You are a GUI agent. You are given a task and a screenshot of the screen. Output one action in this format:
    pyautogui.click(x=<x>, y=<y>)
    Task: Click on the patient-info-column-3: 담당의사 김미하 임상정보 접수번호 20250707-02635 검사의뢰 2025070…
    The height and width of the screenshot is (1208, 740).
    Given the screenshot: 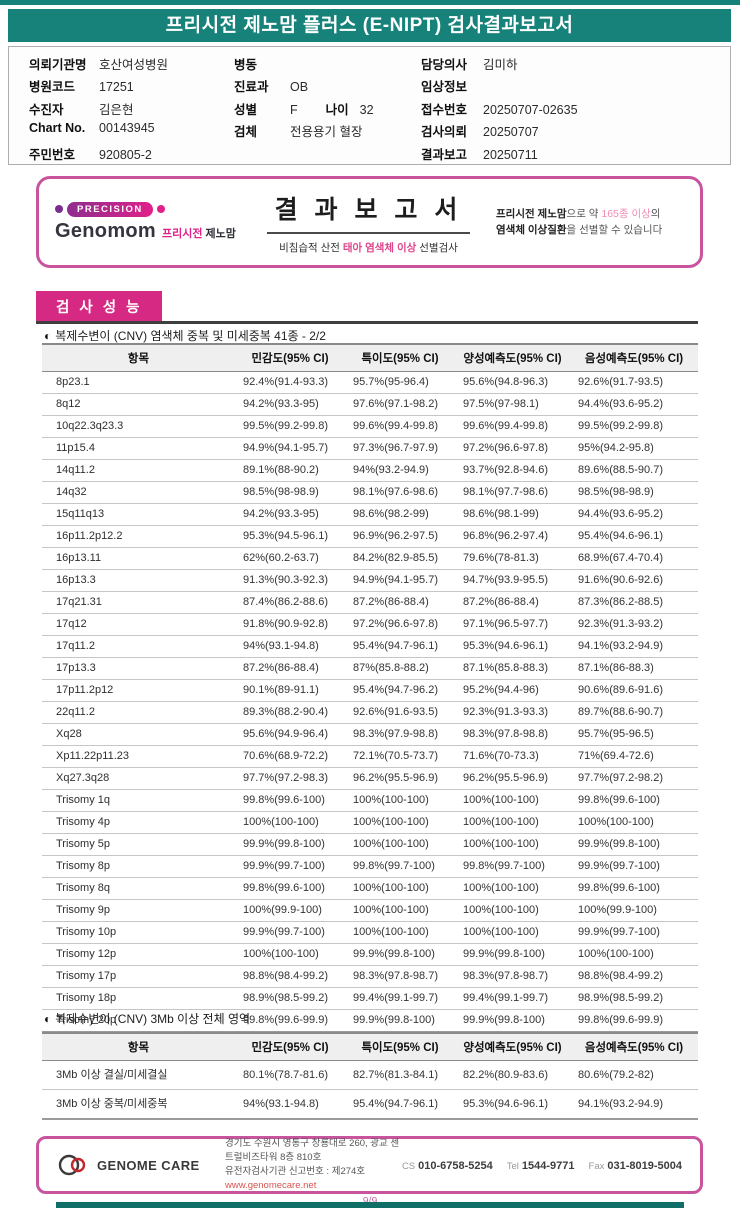 What is the action you would take?
    pyautogui.click(x=571, y=110)
    